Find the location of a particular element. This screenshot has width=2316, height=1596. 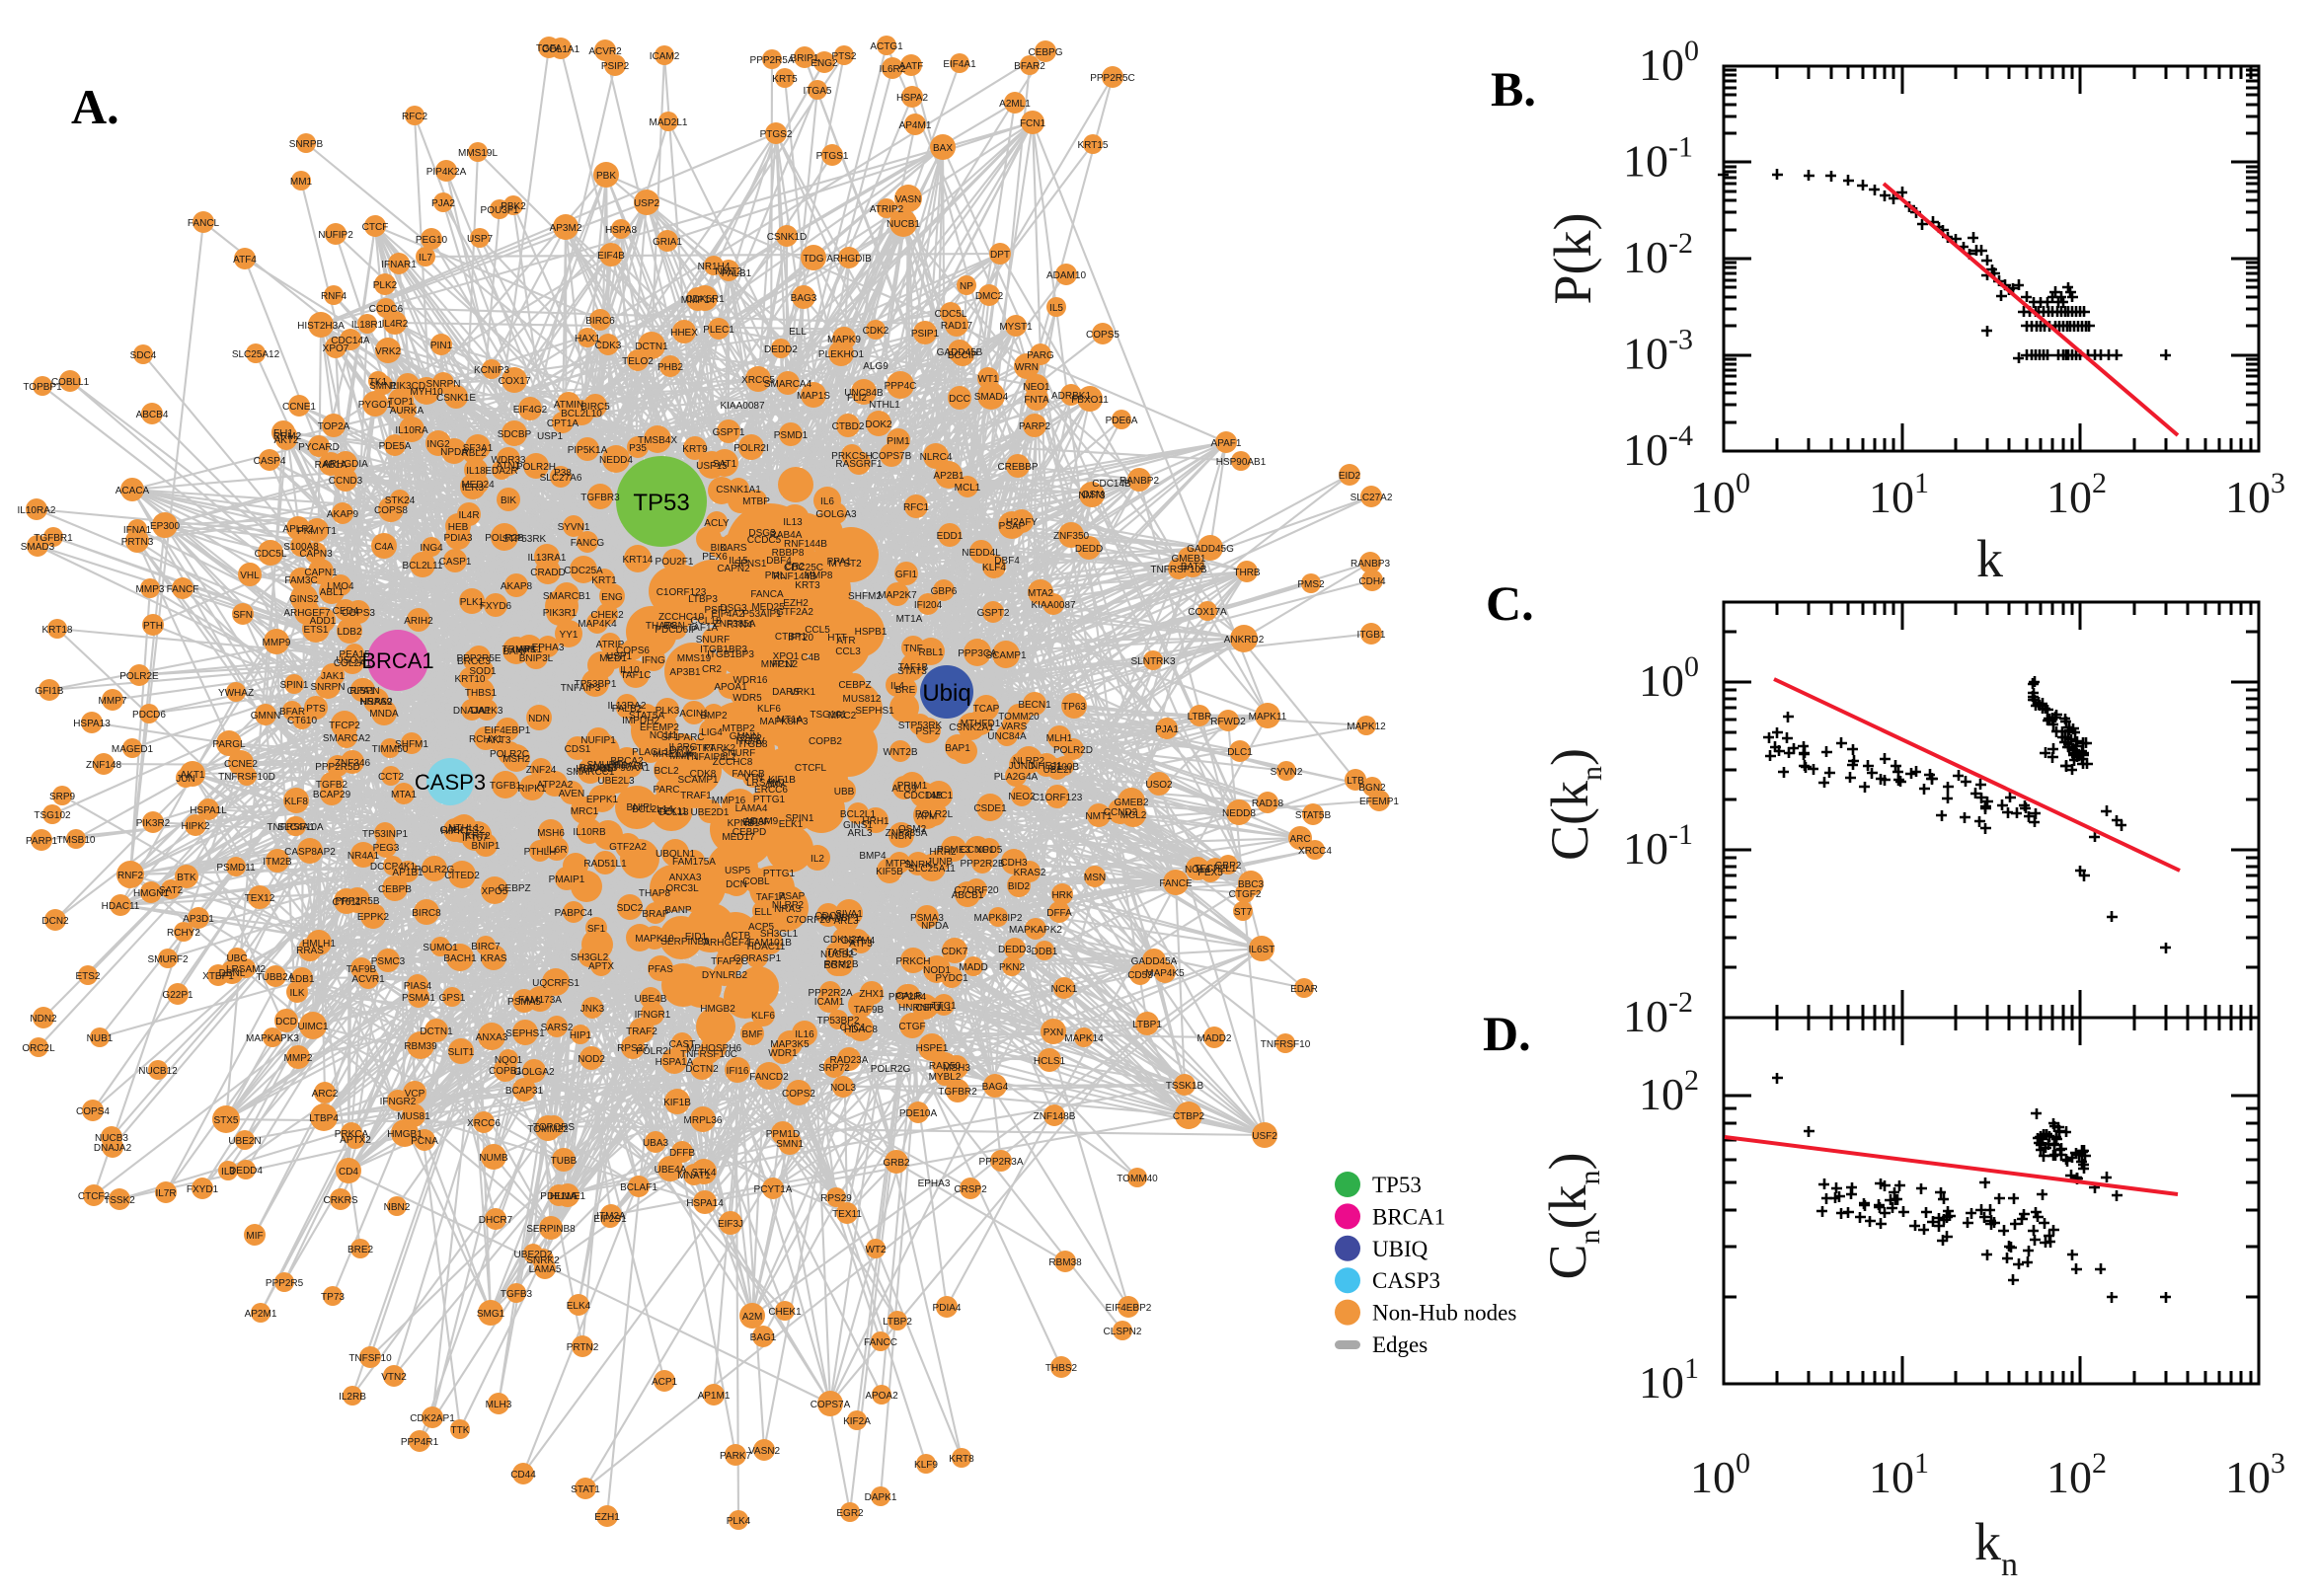

svg-text: AKAP8 is located at coordinates (517, 586).